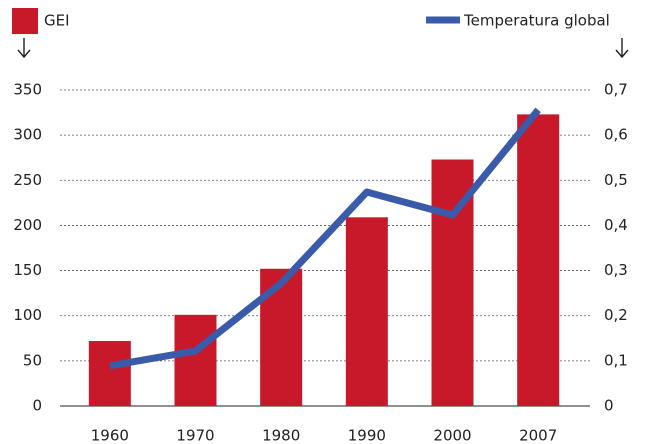 This screenshot has height=444, width=653. I want to click on y2-tick-label: 0,7, so click(616, 90).